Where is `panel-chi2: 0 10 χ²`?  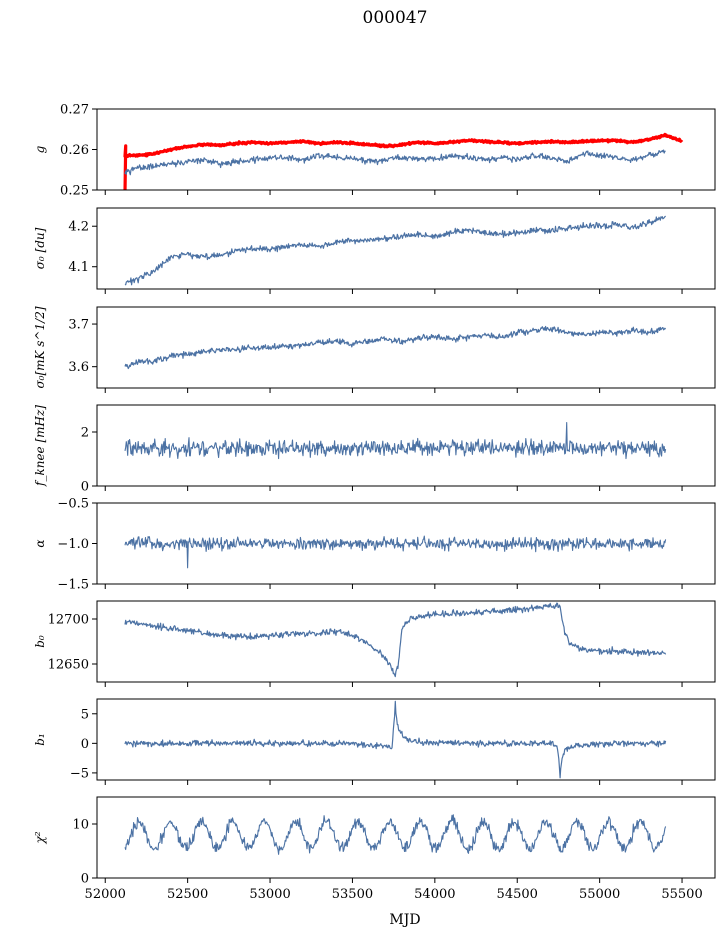
panel-chi2: 0 10 χ² is located at coordinates (374, 841).